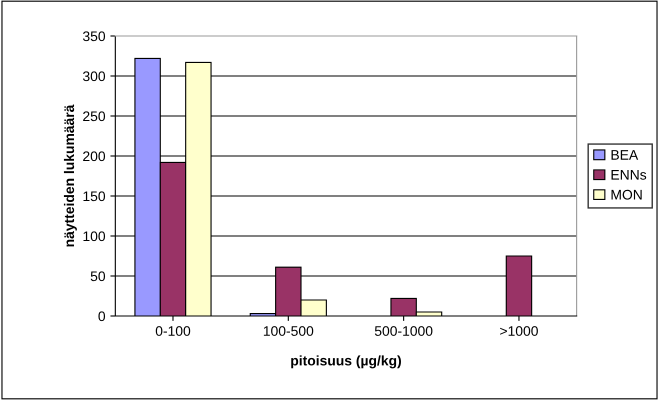  I want to click on x-axis-title: pitoisuus (µg/kg), so click(346, 361).